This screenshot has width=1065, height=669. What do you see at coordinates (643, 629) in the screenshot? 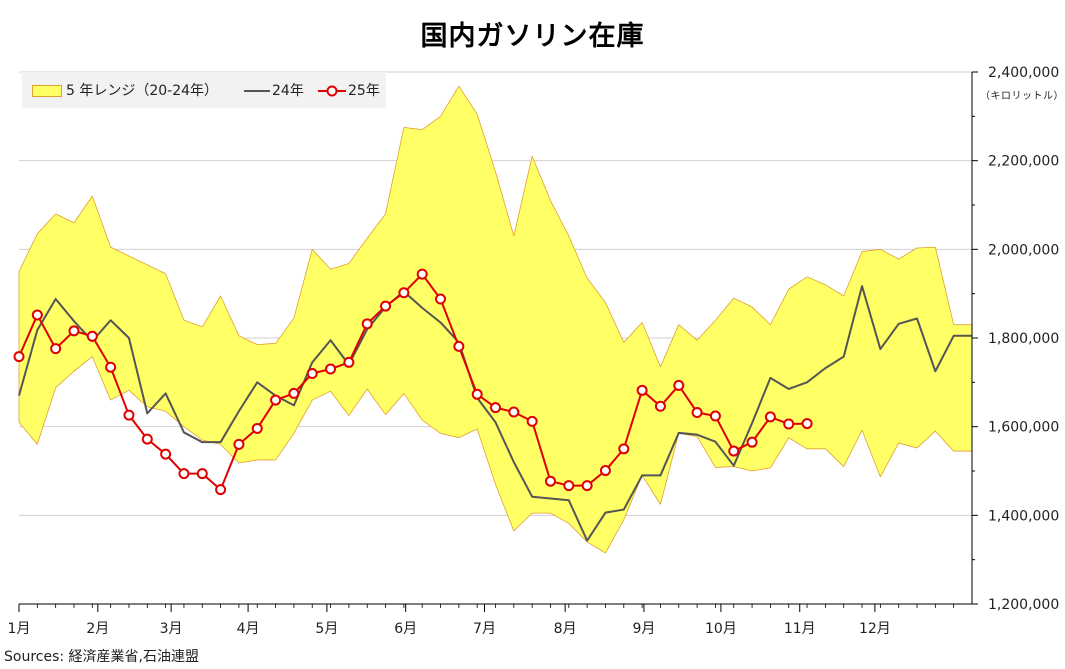
I see `x-tick-label: 9月` at bounding box center [643, 629].